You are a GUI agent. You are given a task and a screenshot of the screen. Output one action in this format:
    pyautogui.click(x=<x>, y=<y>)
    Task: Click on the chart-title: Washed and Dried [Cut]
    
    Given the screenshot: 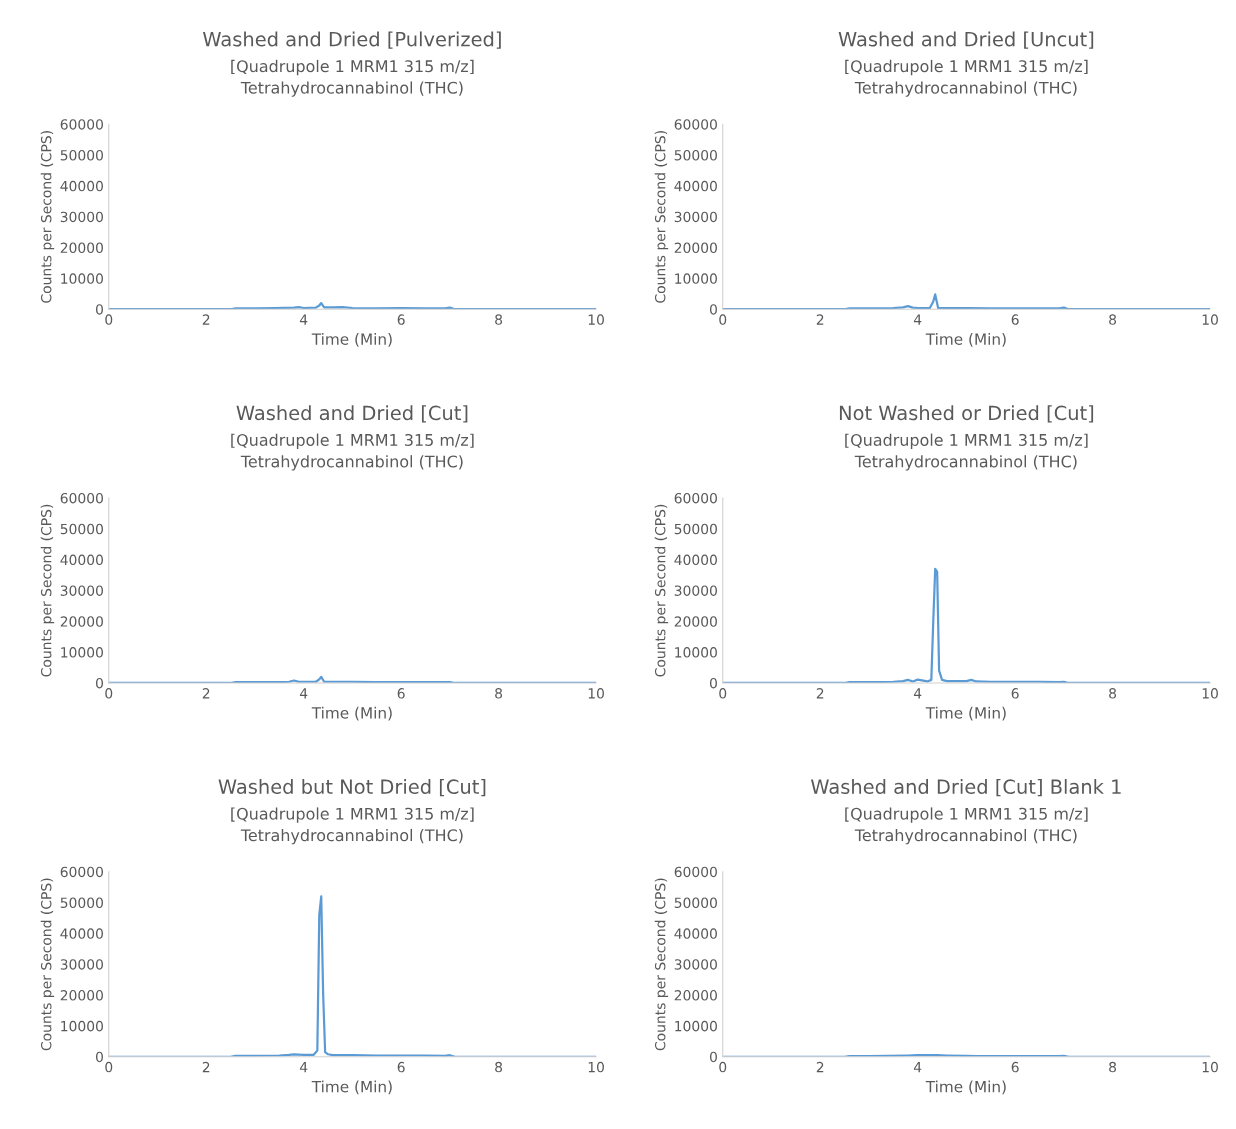 What is the action you would take?
    pyautogui.click(x=352, y=414)
    